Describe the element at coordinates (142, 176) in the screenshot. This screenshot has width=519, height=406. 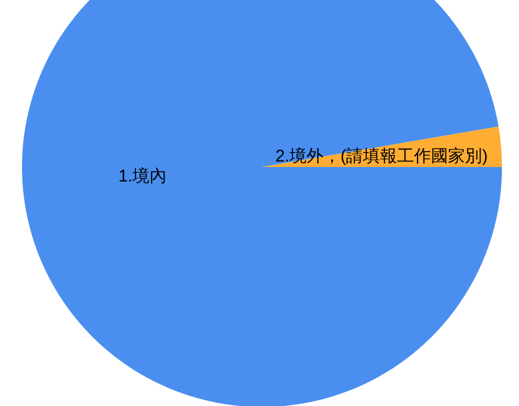
I see `slice-label: 1.境內` at that location.